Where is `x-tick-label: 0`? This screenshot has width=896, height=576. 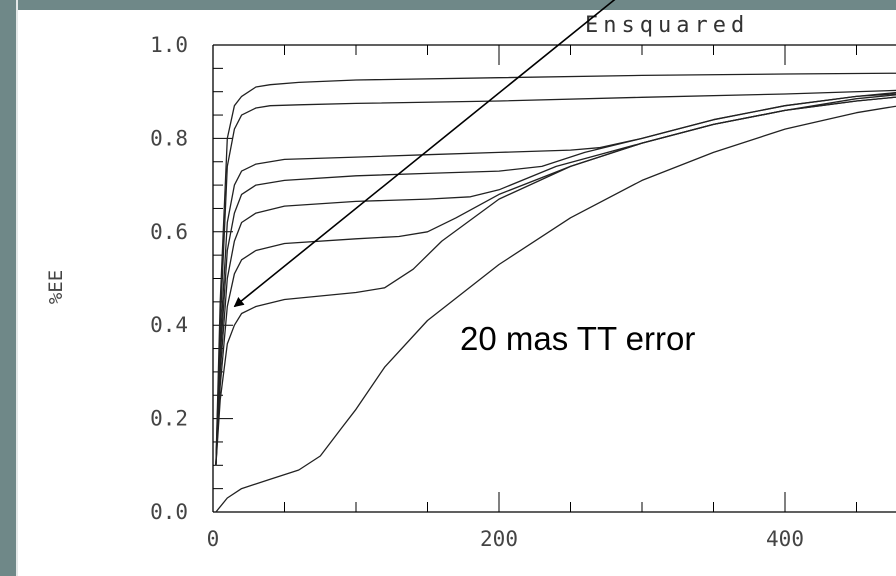 x-tick-label: 0 is located at coordinates (213, 539).